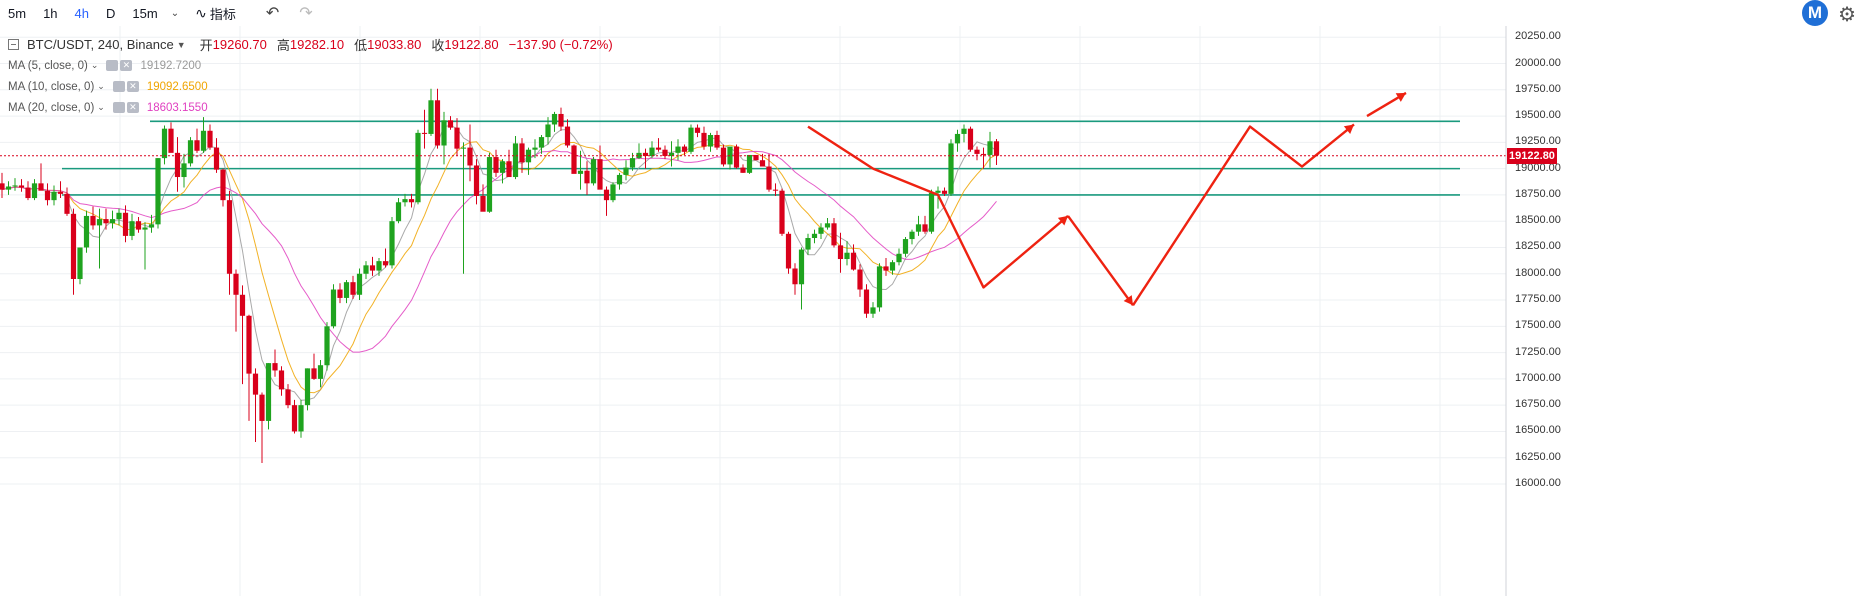  Describe the element at coordinates (17, 13) in the screenshot. I see `timeframe-5m: 5m` at that location.